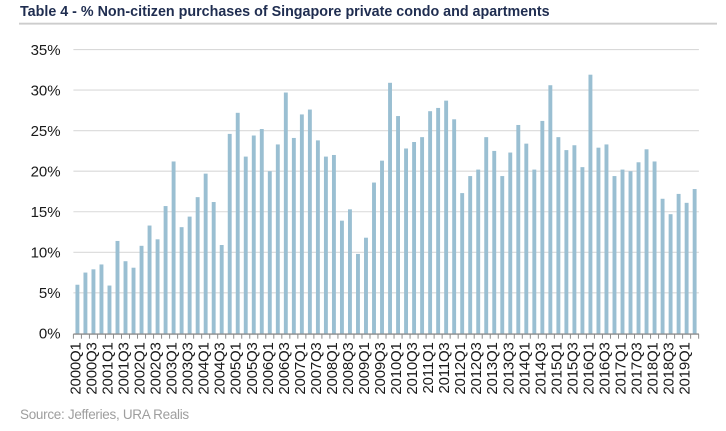 The height and width of the screenshot is (431, 726). I want to click on svg-text: 2014Q3, so click(540, 368).